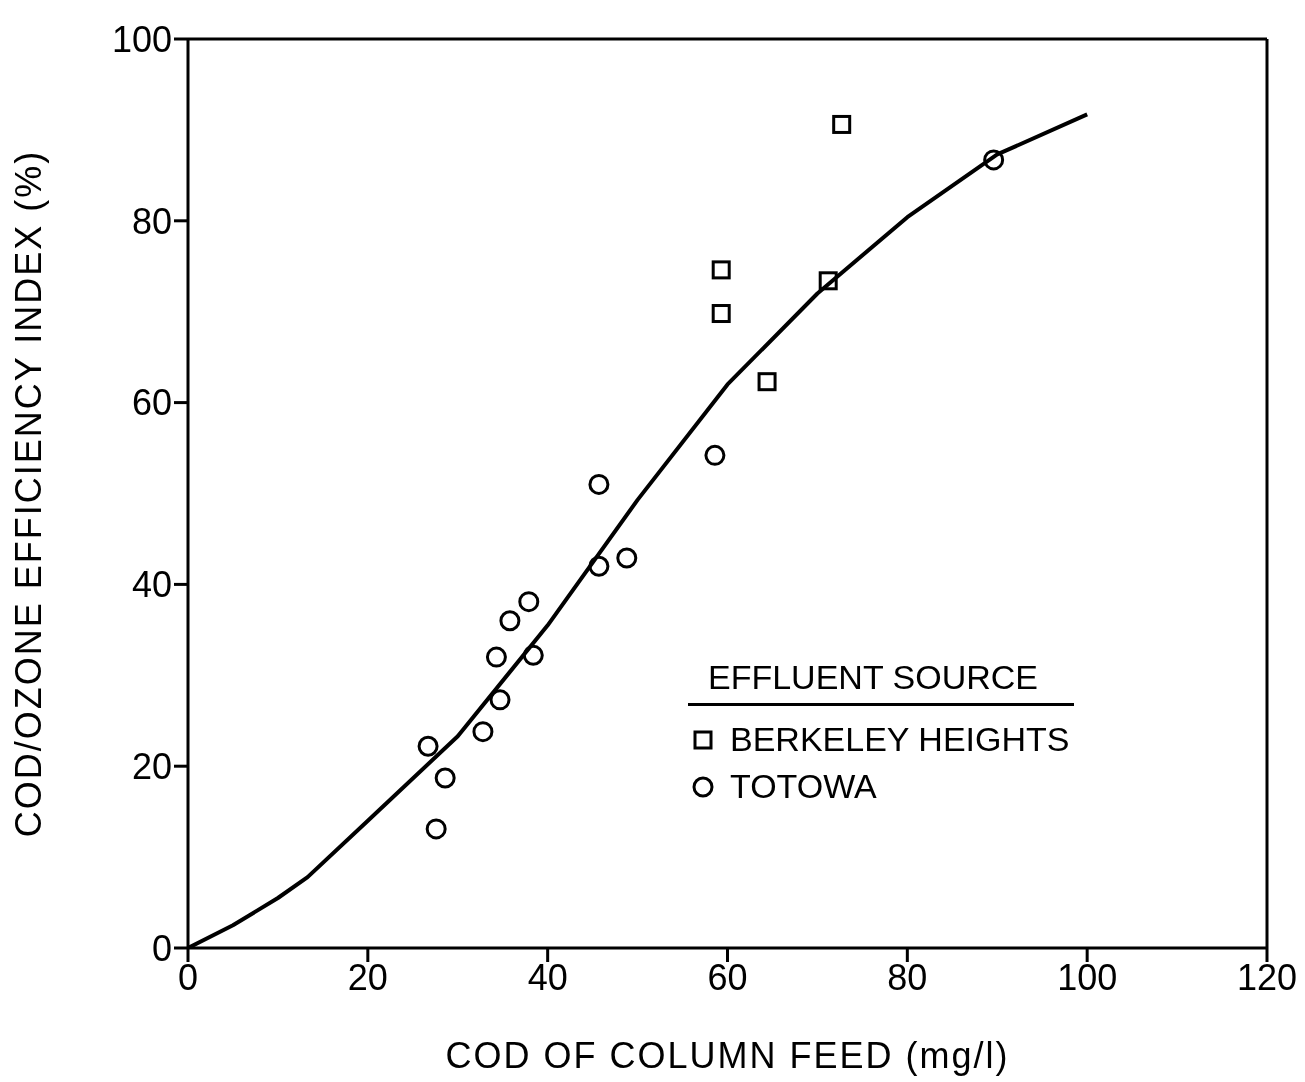 This screenshot has height=1082, width=1305. Describe the element at coordinates (727, 1055) in the screenshot. I see `x-axis-title: COD OF COLUMN FEED (mg/l)` at that location.